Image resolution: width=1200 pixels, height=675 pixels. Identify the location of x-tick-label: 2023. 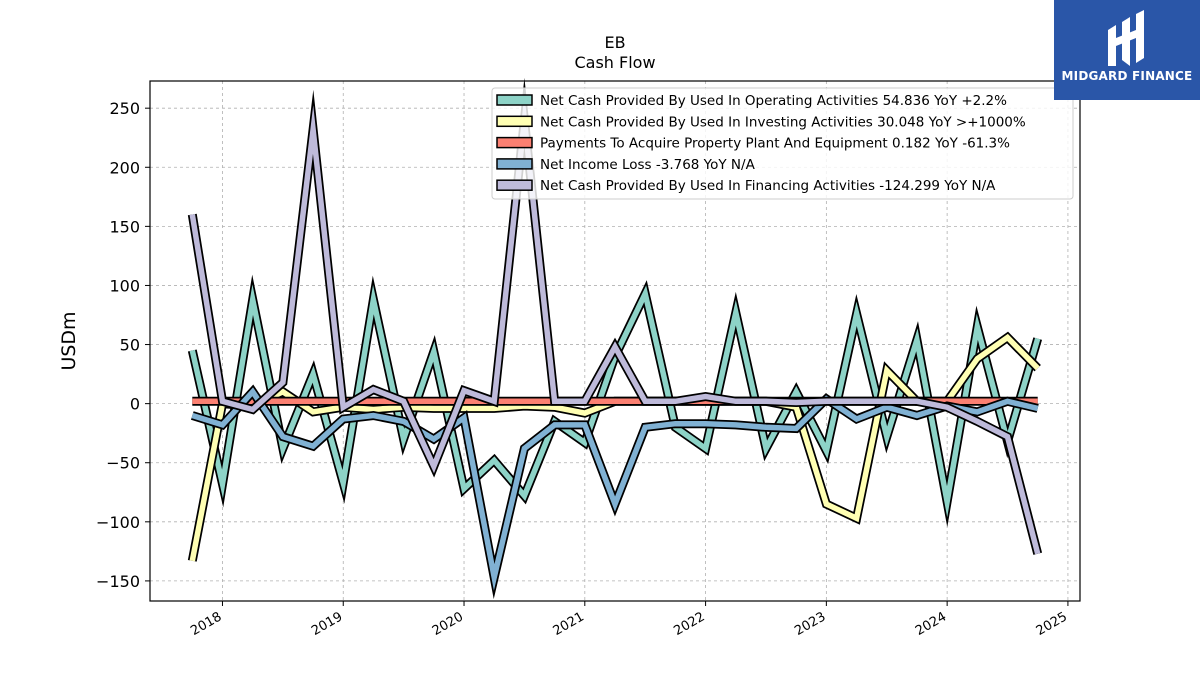
(810, 624).